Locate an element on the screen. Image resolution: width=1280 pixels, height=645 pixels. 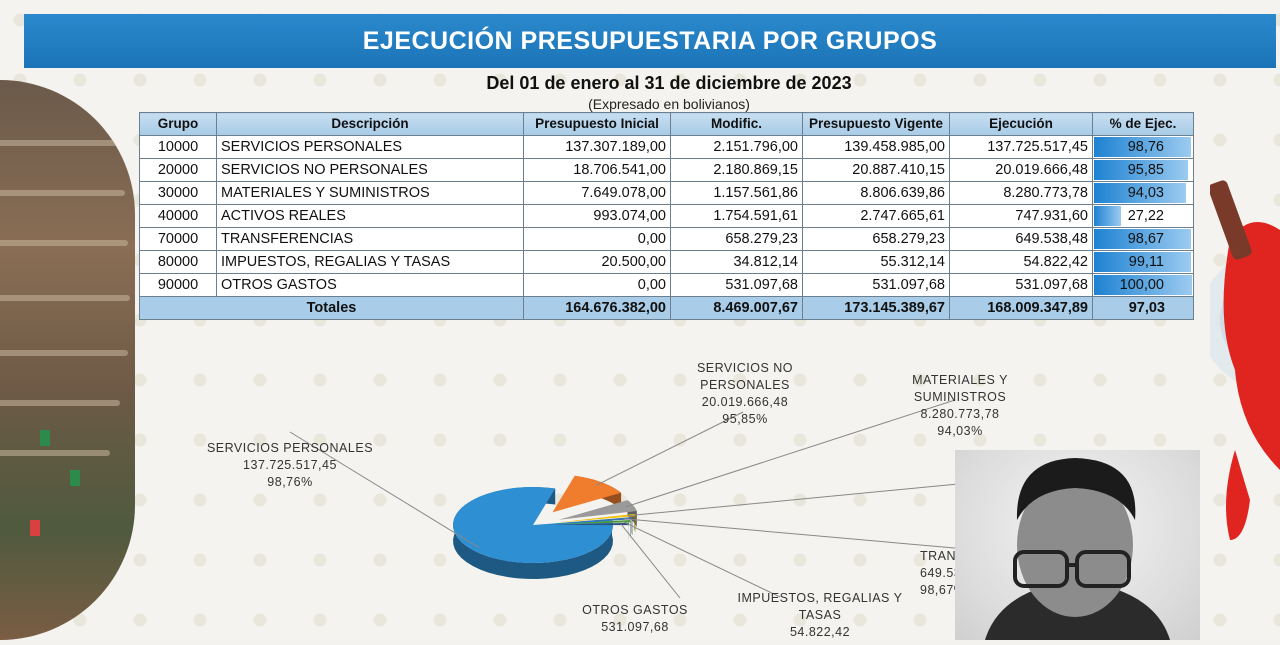
pie-label-name: TASAS is located at coordinates (820, 615).